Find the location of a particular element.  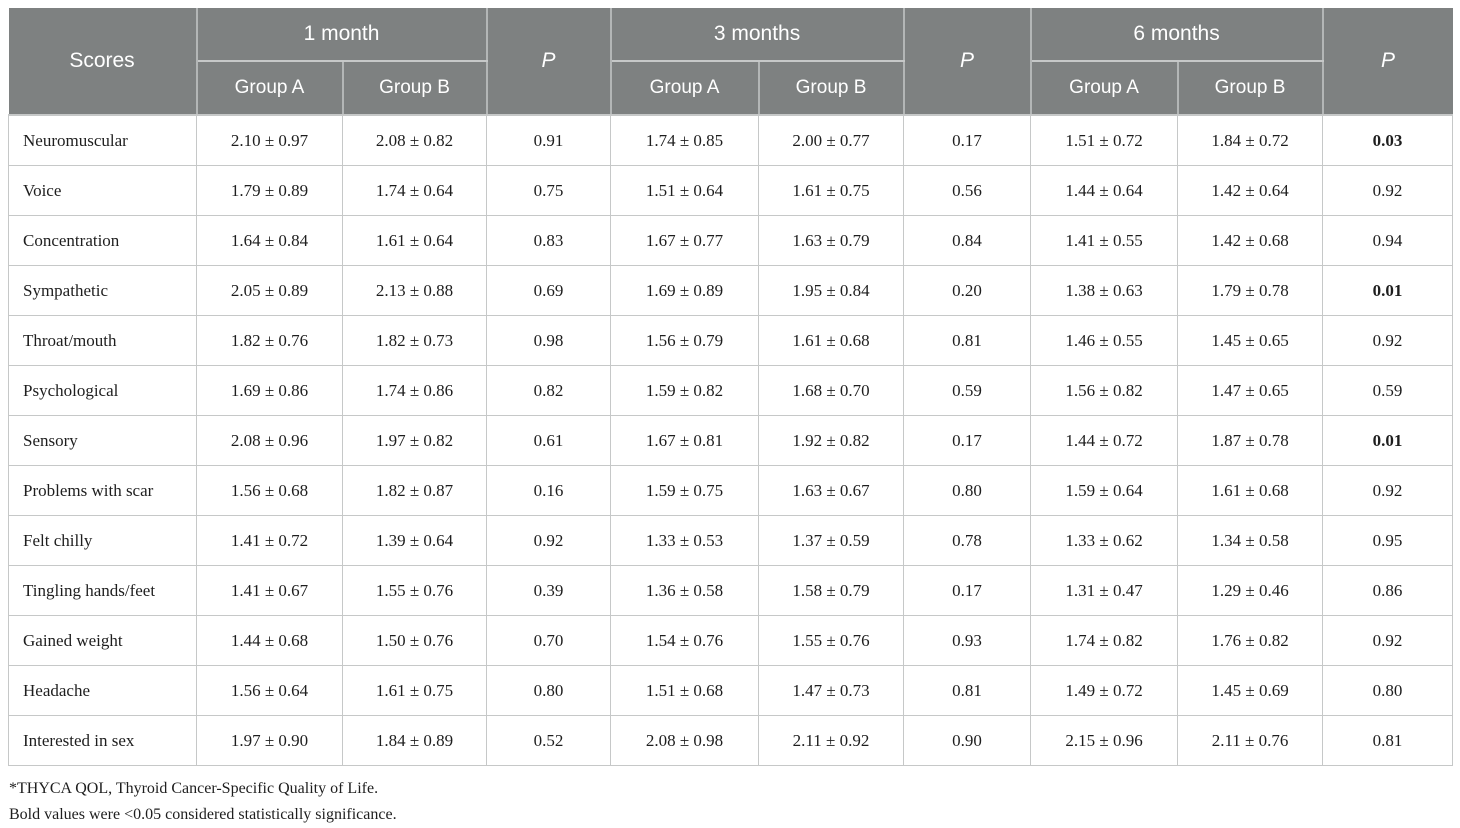

p-value-cell-6months: 0.03 is located at coordinates (1388, 140).